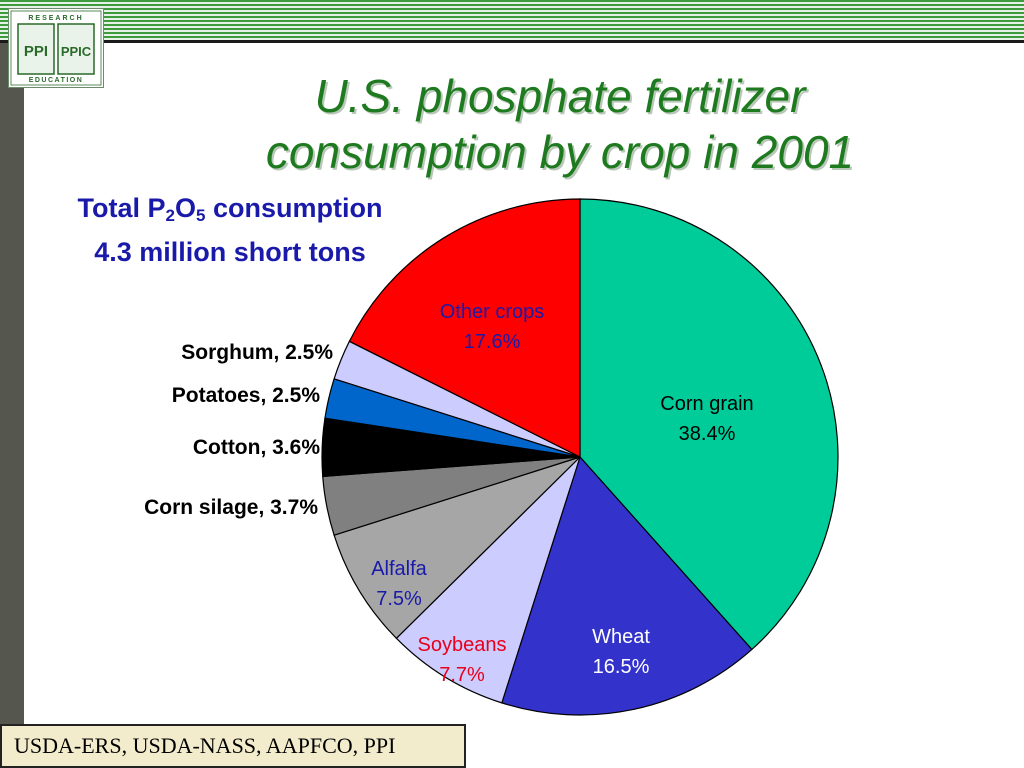  What do you see at coordinates (230, 209) in the screenshot?
I see `caption-line-1: Total P2O5 consumption` at bounding box center [230, 209].